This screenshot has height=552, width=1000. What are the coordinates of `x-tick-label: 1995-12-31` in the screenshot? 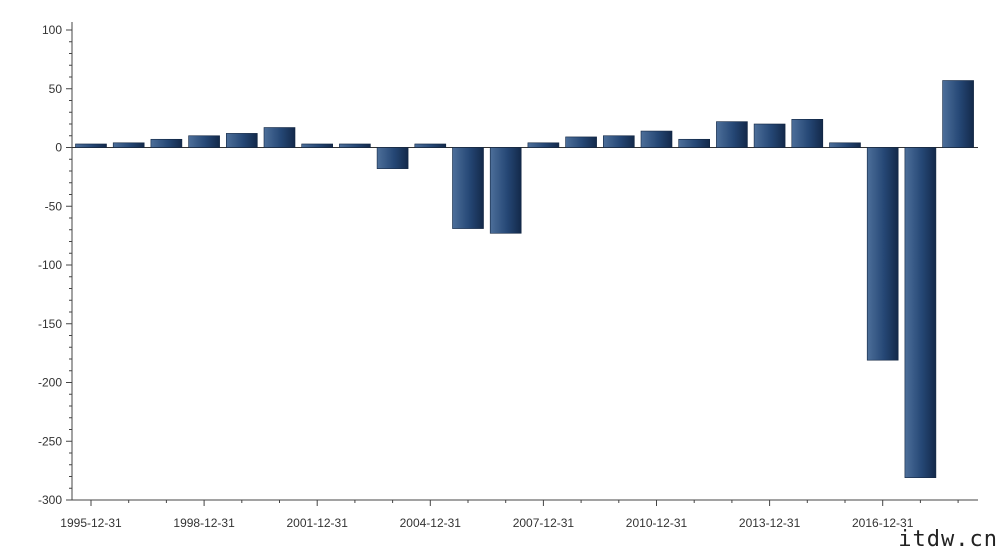 It's located at (91, 523).